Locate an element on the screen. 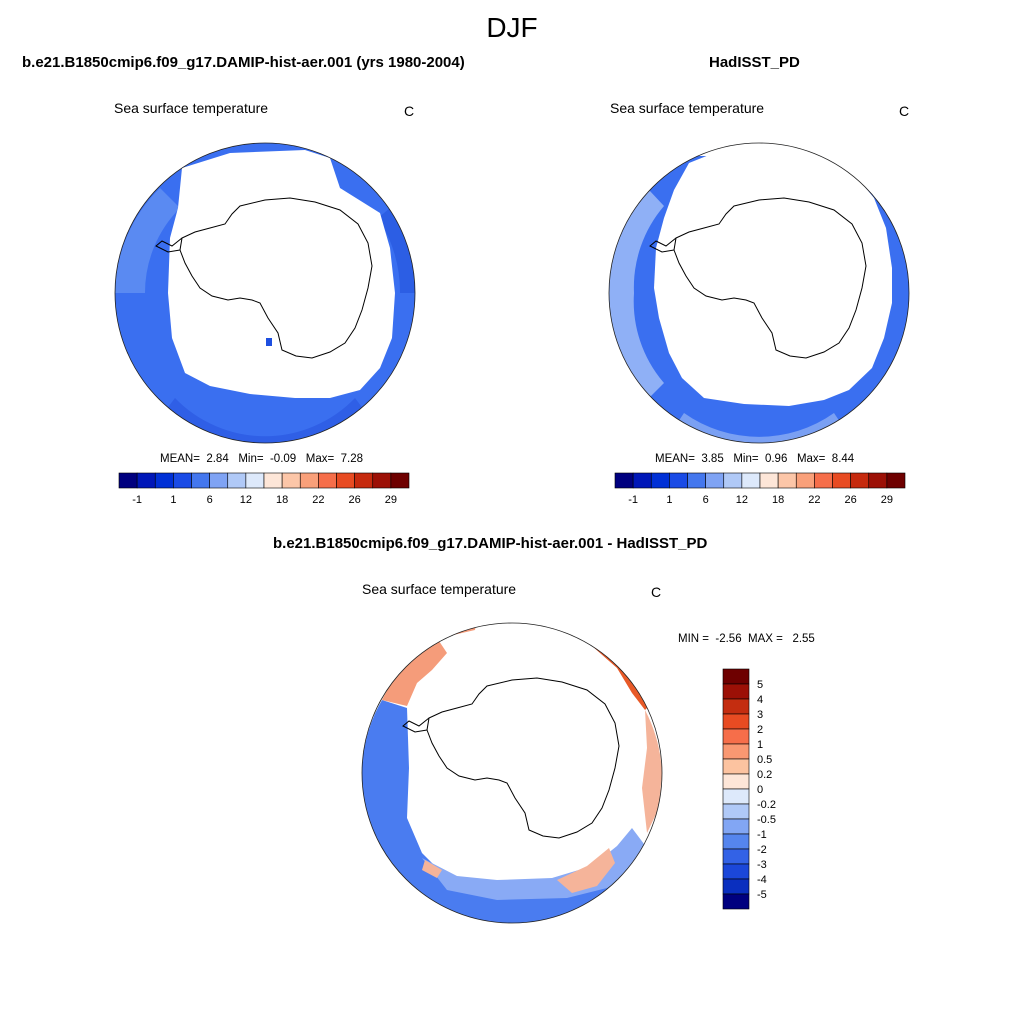 This screenshot has width=1024, height=1024. variable-label-diff: Sea surface temperature is located at coordinates (439, 589).